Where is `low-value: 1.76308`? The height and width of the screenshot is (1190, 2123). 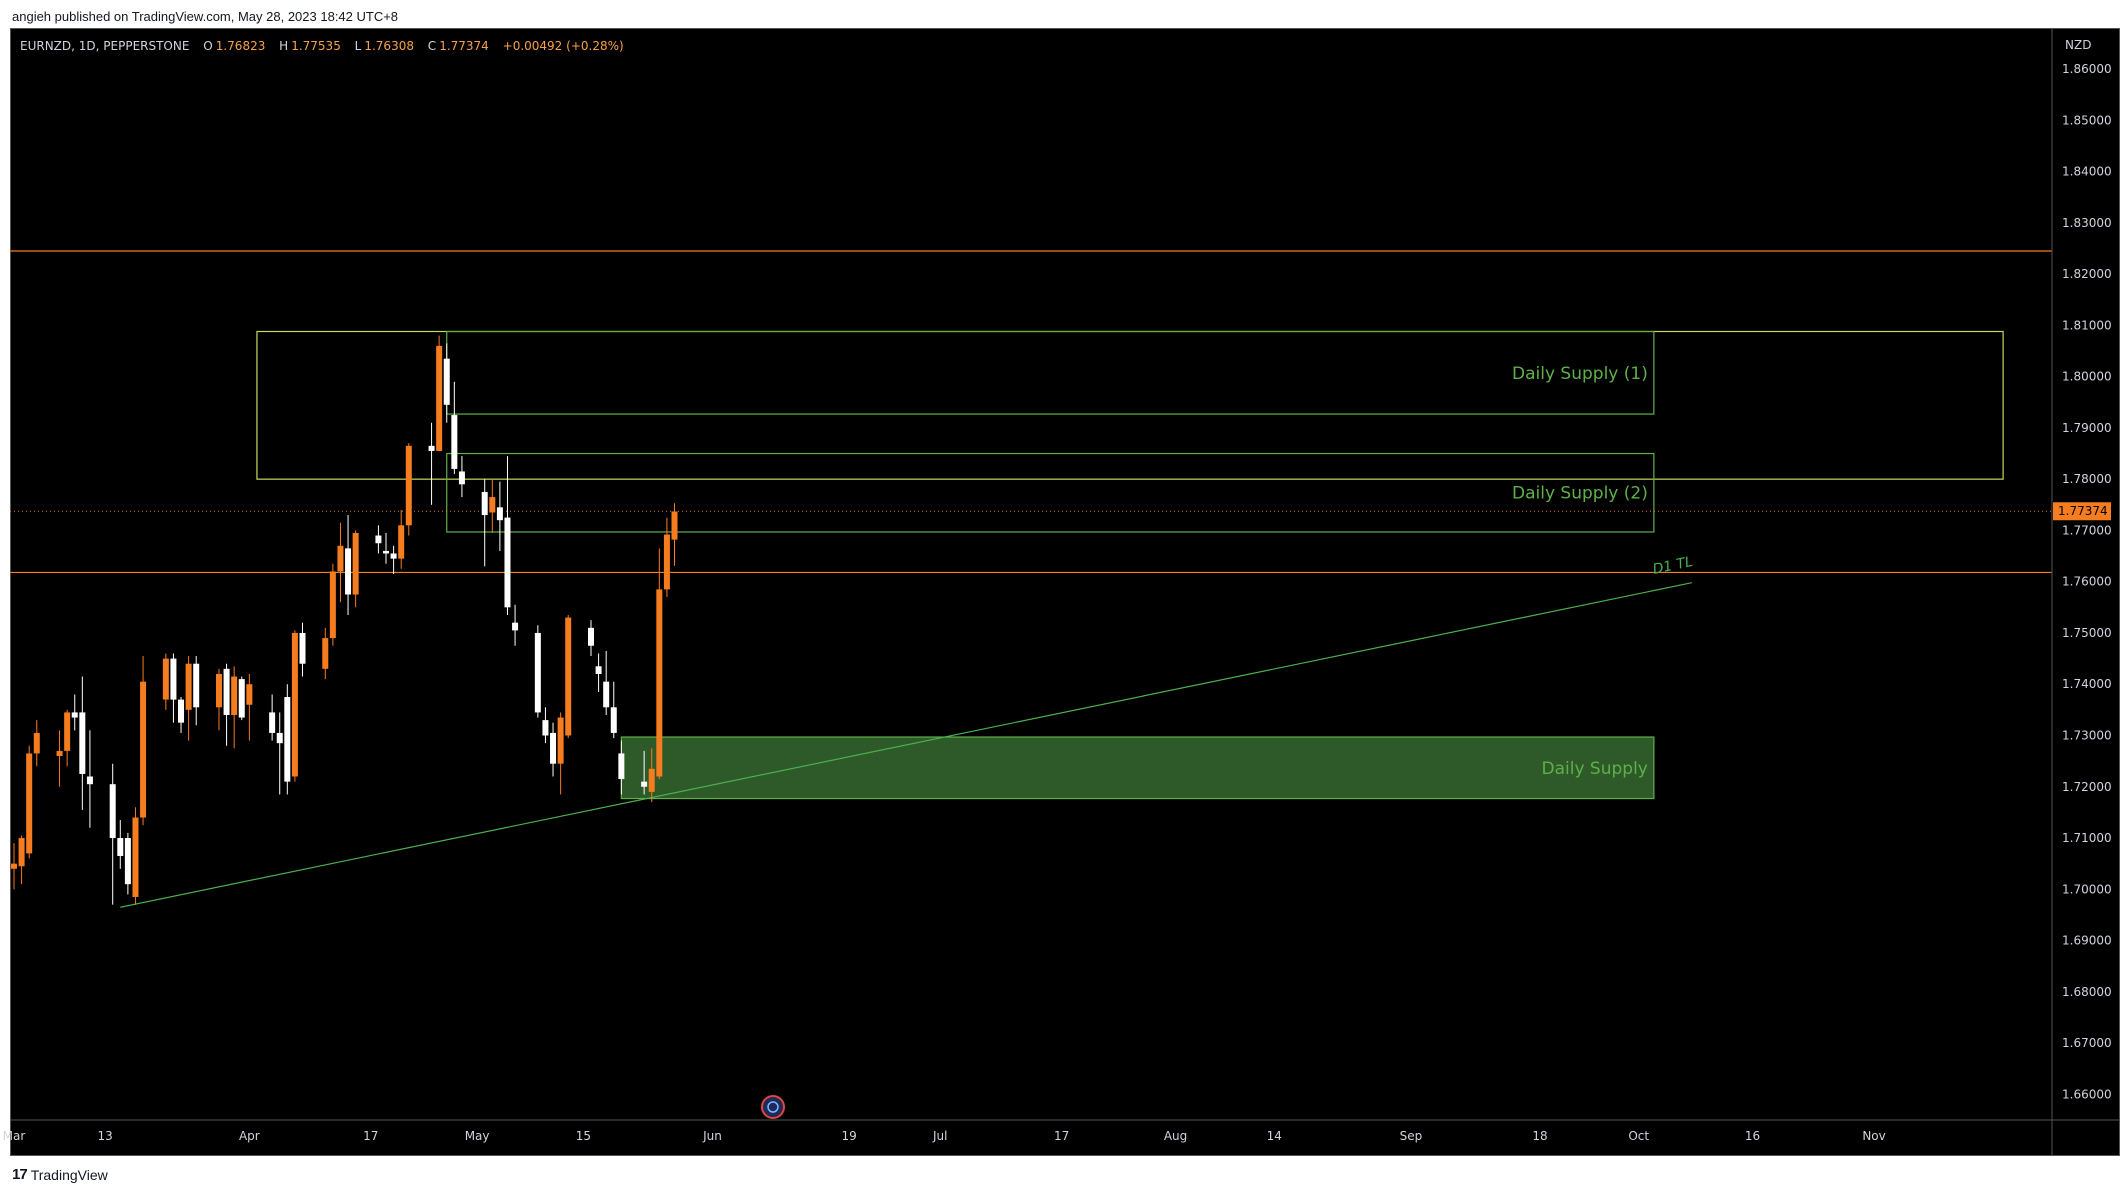 low-value: 1.76308 is located at coordinates (389, 46).